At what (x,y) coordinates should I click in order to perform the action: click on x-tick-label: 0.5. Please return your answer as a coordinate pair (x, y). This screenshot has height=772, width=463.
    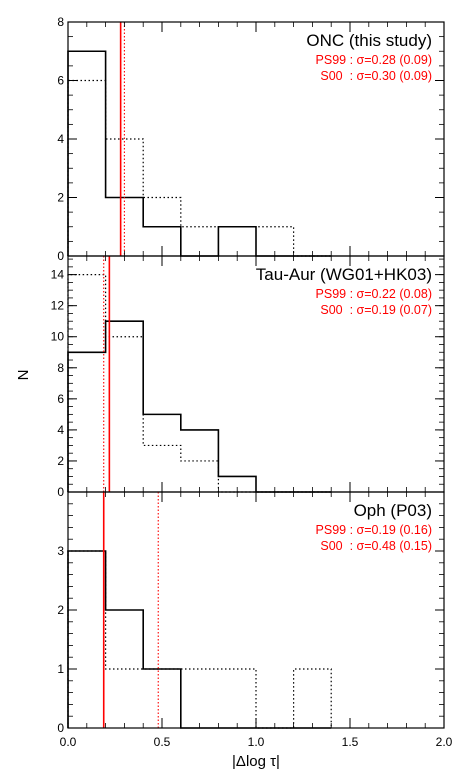
    Looking at the image, I should click on (162, 742).